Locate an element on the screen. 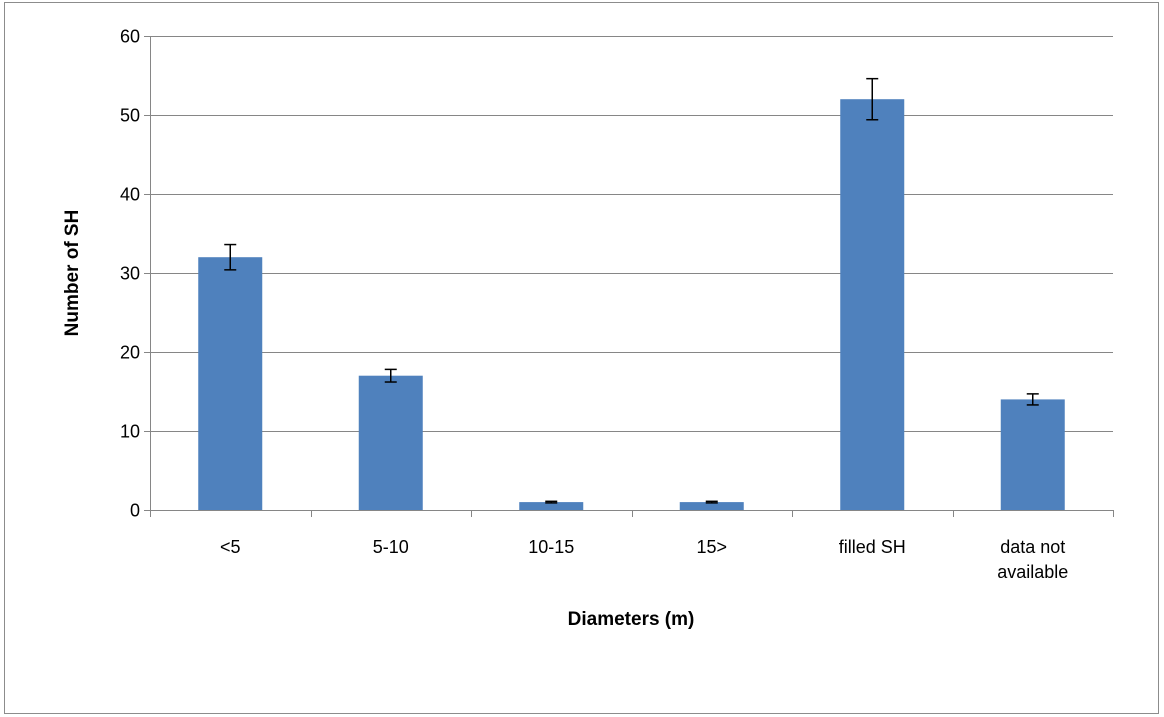 Image resolution: width=1164 pixels, height=717 pixels. x-tick-label-line: <5 is located at coordinates (230, 547).